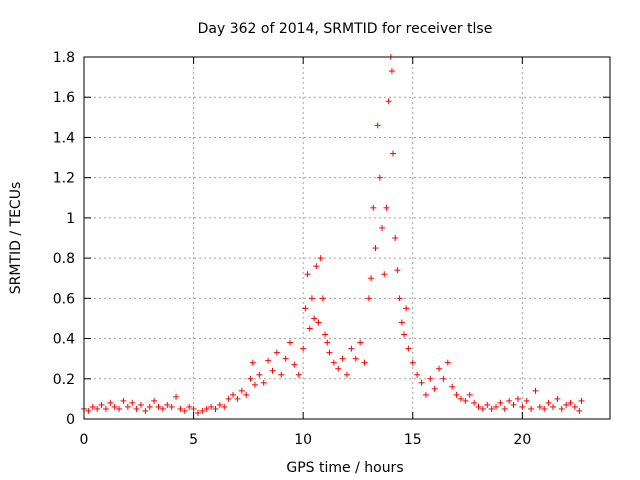 This screenshot has height=480, width=640. Describe the element at coordinates (64, 138) in the screenshot. I see `y-tick-label: 1.4` at that location.